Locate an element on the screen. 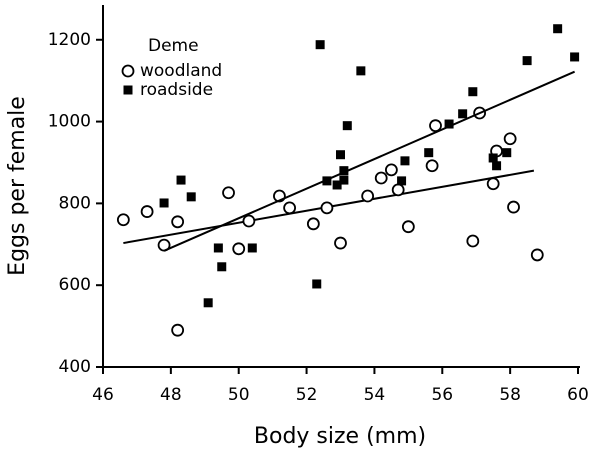 Image resolution: width=600 pixels, height=455 pixels. legend-label: roadside is located at coordinates (176, 90).